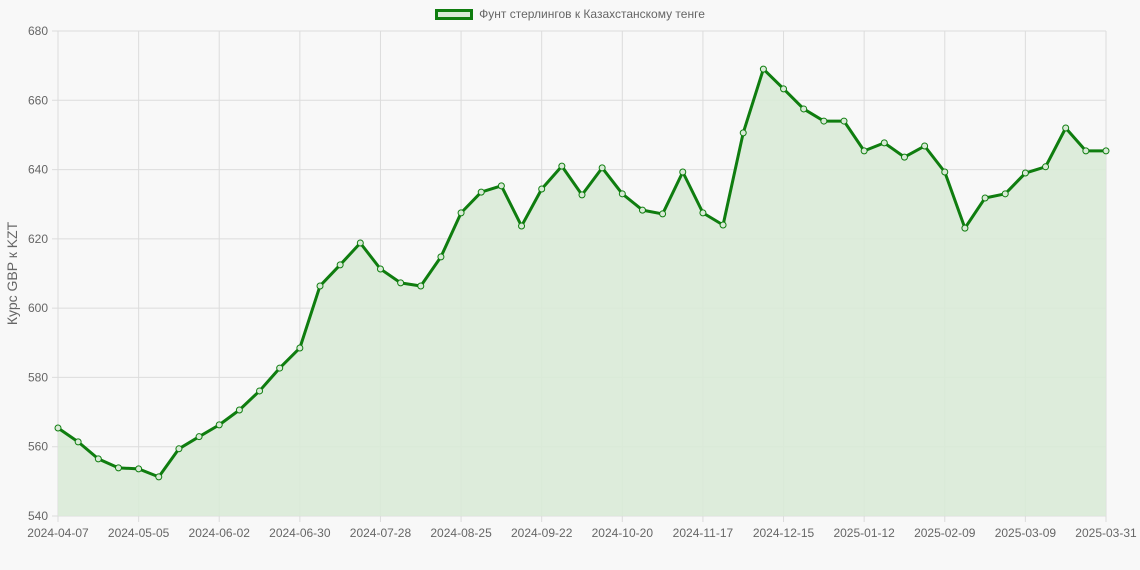 This screenshot has height=570, width=1140. What do you see at coordinates (300, 533) in the screenshot?
I see `x-tick-label: 2024-06-30` at bounding box center [300, 533].